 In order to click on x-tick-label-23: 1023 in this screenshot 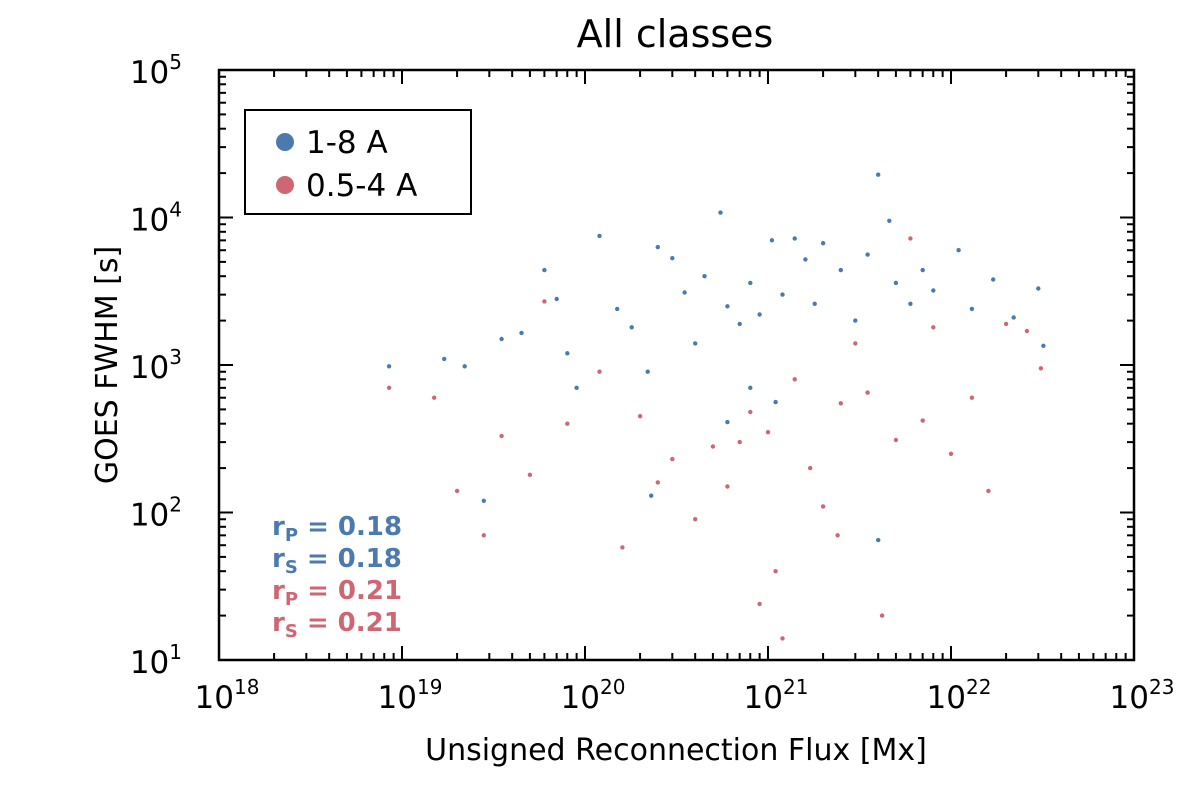, I will do `click(1142, 695)`.